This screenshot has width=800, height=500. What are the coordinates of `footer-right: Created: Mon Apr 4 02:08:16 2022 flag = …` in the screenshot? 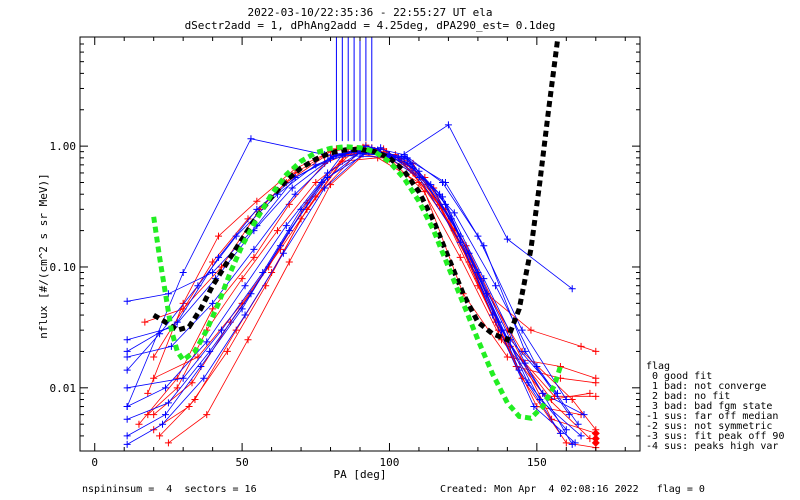 It's located at (572, 489).